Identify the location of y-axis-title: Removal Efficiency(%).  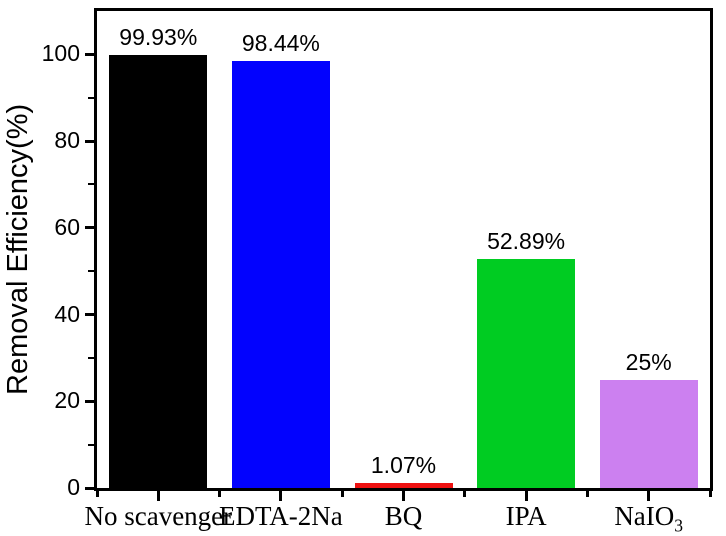
(18, 249).